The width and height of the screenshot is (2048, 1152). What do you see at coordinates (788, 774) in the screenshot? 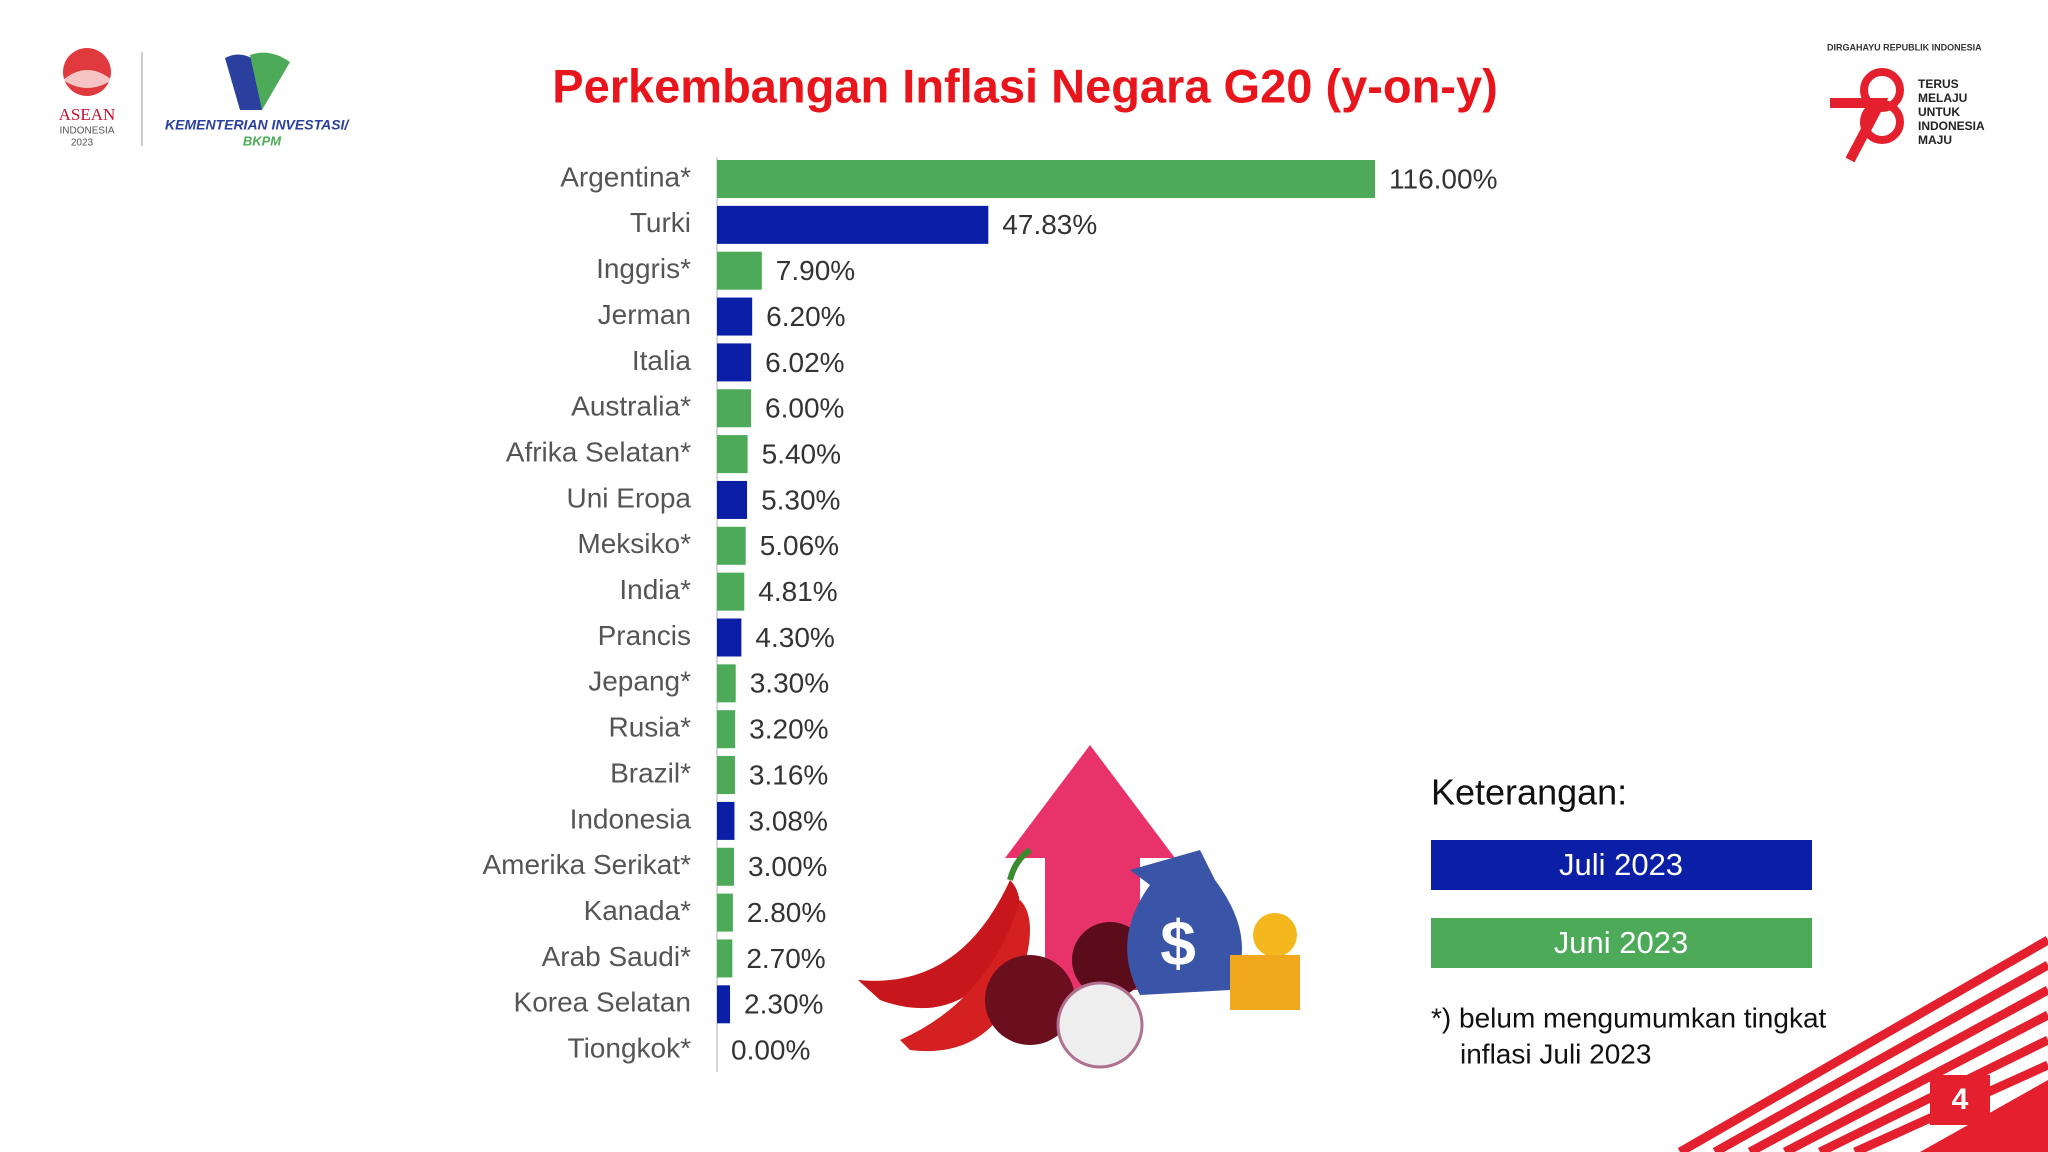
I see `value-label: 3.16%` at bounding box center [788, 774].